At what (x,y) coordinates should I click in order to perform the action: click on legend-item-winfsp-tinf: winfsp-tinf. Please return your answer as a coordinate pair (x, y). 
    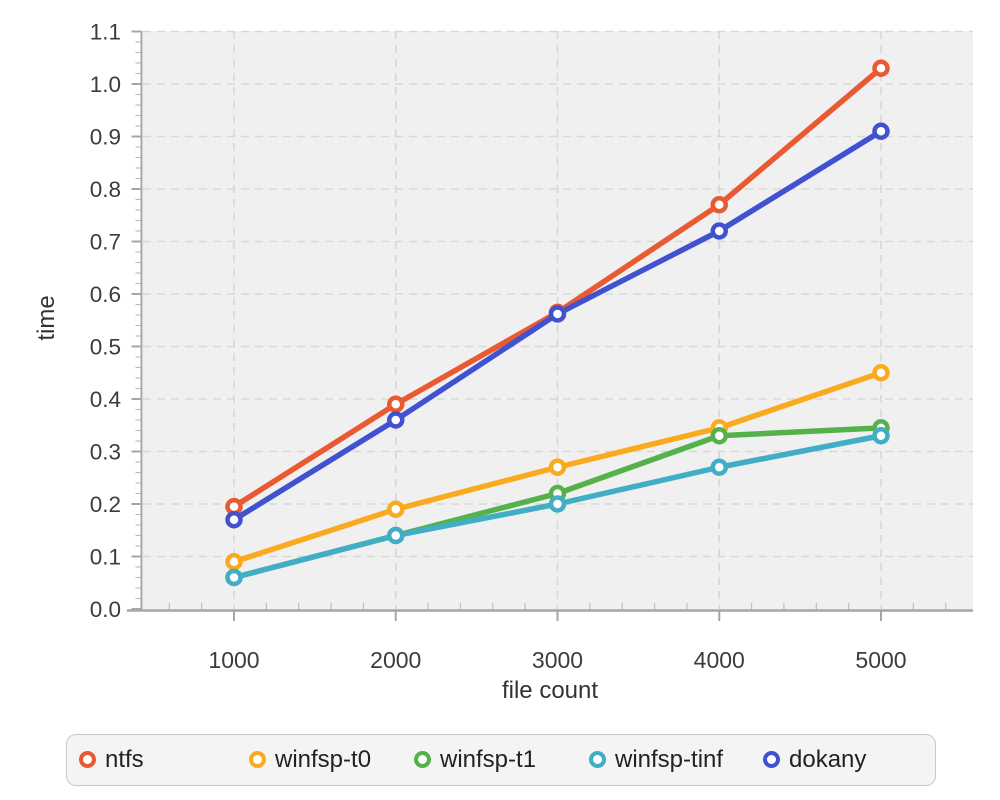
    Looking at the image, I should click on (656, 759).